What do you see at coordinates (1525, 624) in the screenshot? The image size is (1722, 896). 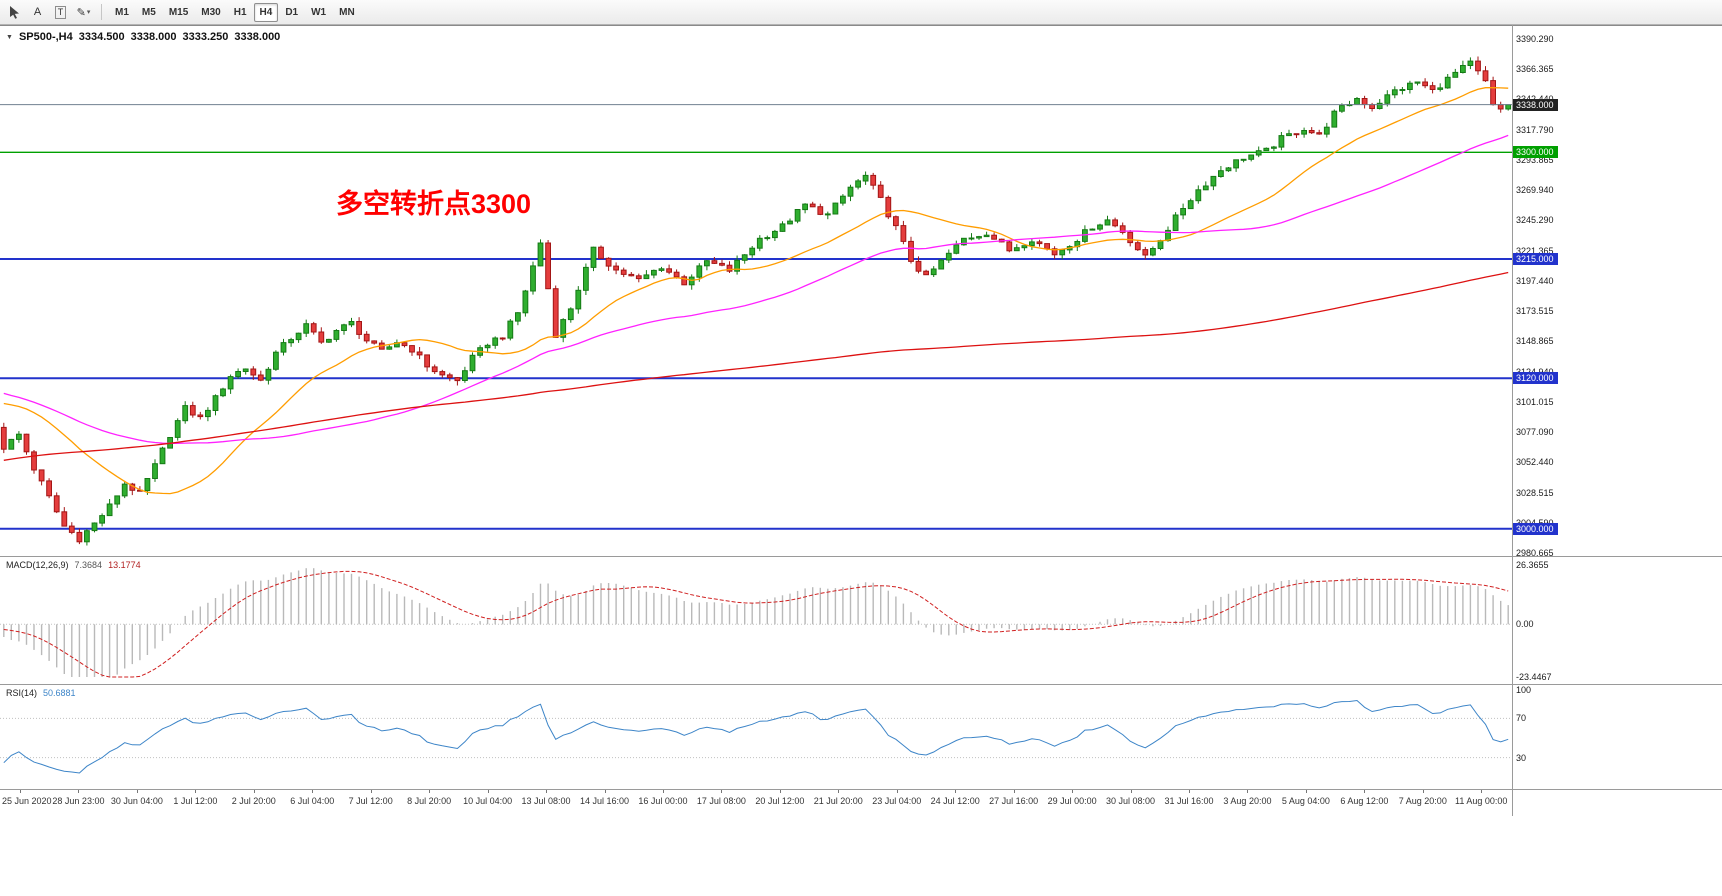 I see `macd-axis-label: 0.00` at bounding box center [1525, 624].